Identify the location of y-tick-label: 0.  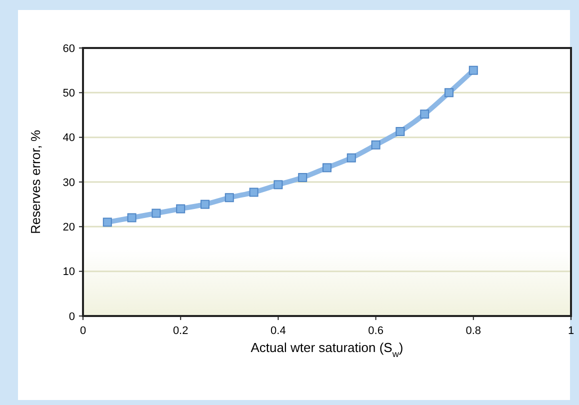
(71, 316).